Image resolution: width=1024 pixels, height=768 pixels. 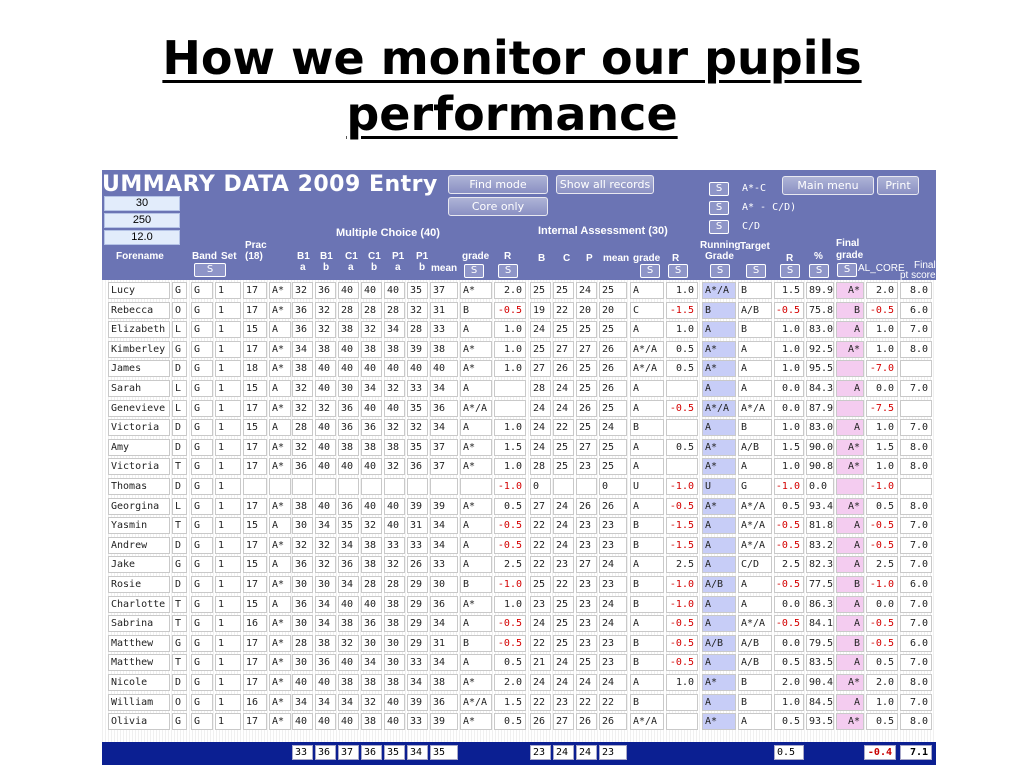 I want to click on cell-prac: 15, so click(x=255, y=330).